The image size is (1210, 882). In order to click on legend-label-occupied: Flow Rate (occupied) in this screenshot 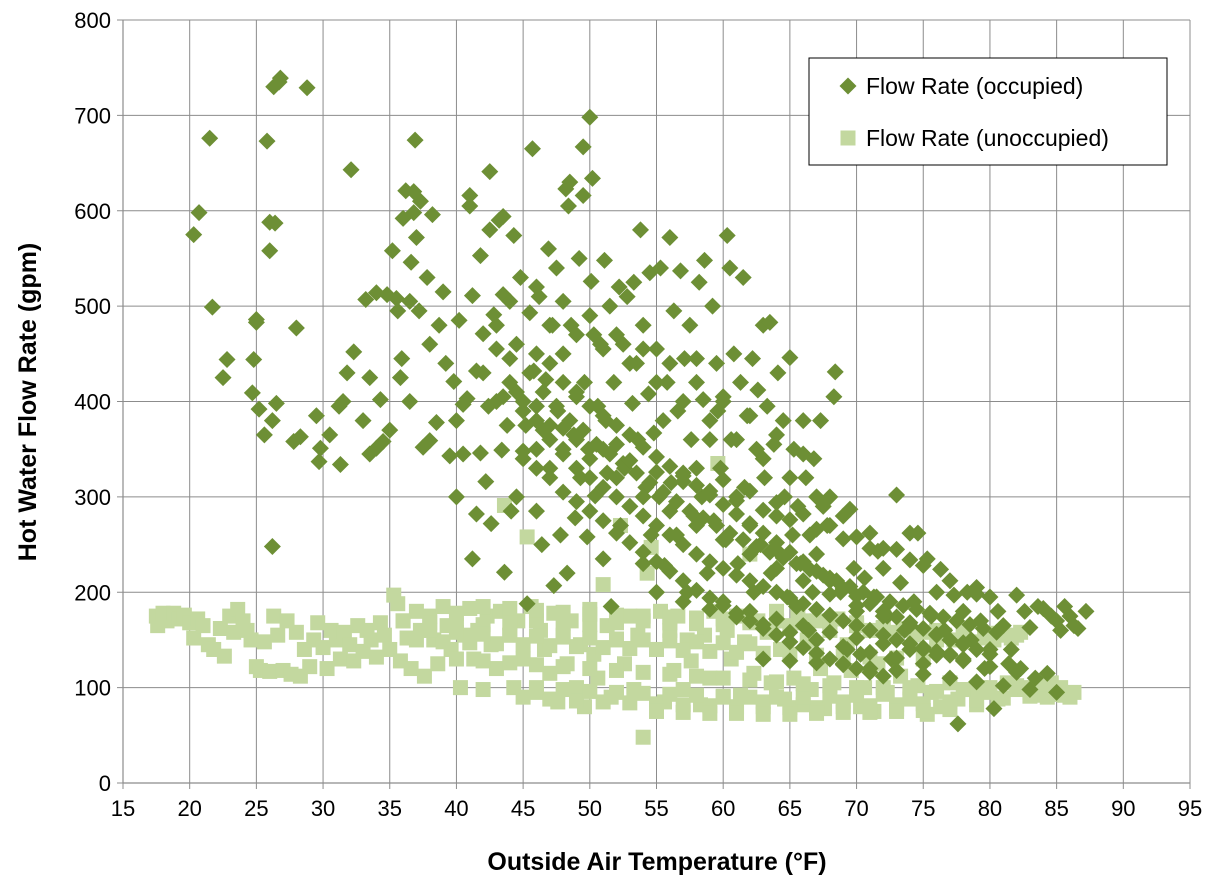, I will do `click(974, 86)`.